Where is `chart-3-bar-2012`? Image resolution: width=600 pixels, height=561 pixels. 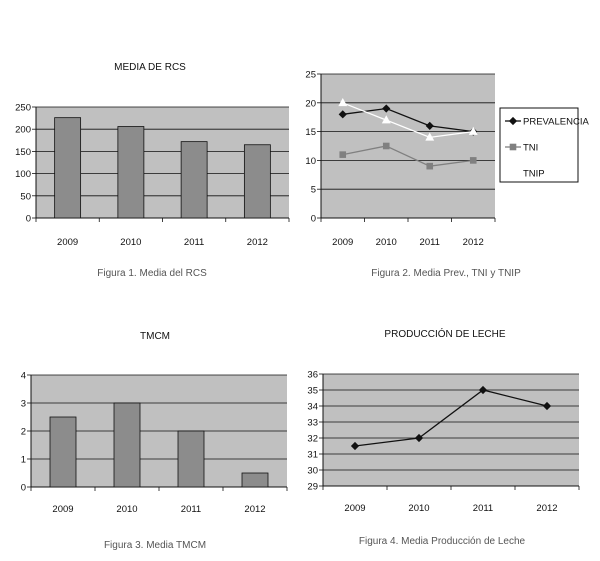
chart-3-bar-2012 is located at coordinates (255, 480).